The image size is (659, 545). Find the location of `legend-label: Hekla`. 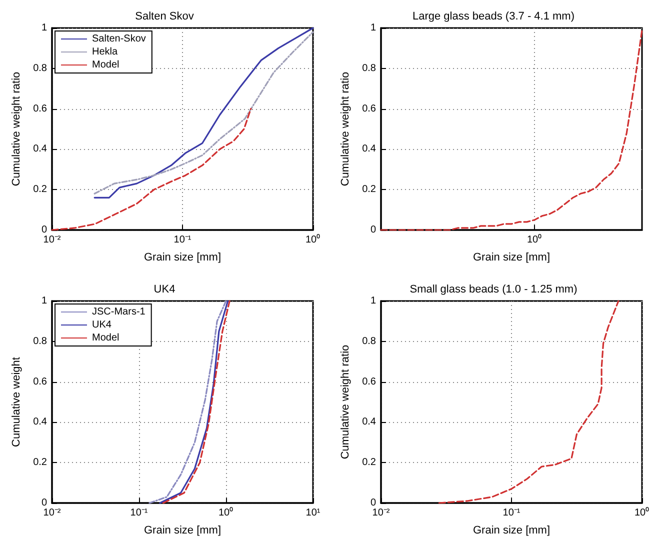

legend-label: Hekla is located at coordinates (105, 52).